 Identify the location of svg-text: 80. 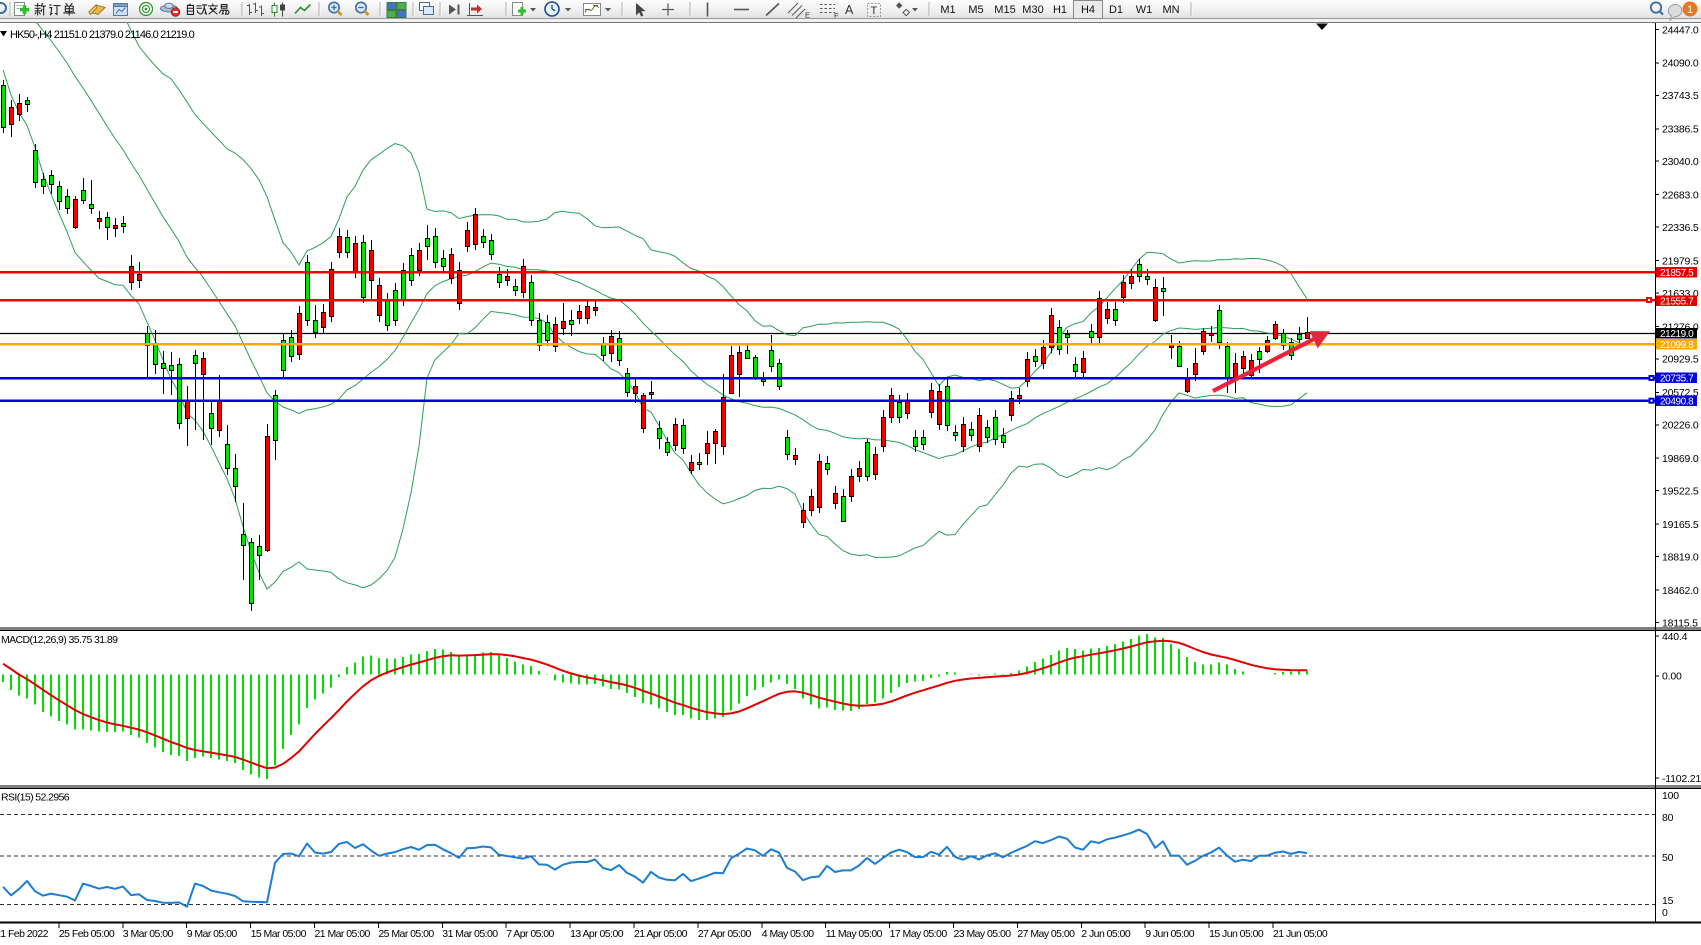
(1668, 818).